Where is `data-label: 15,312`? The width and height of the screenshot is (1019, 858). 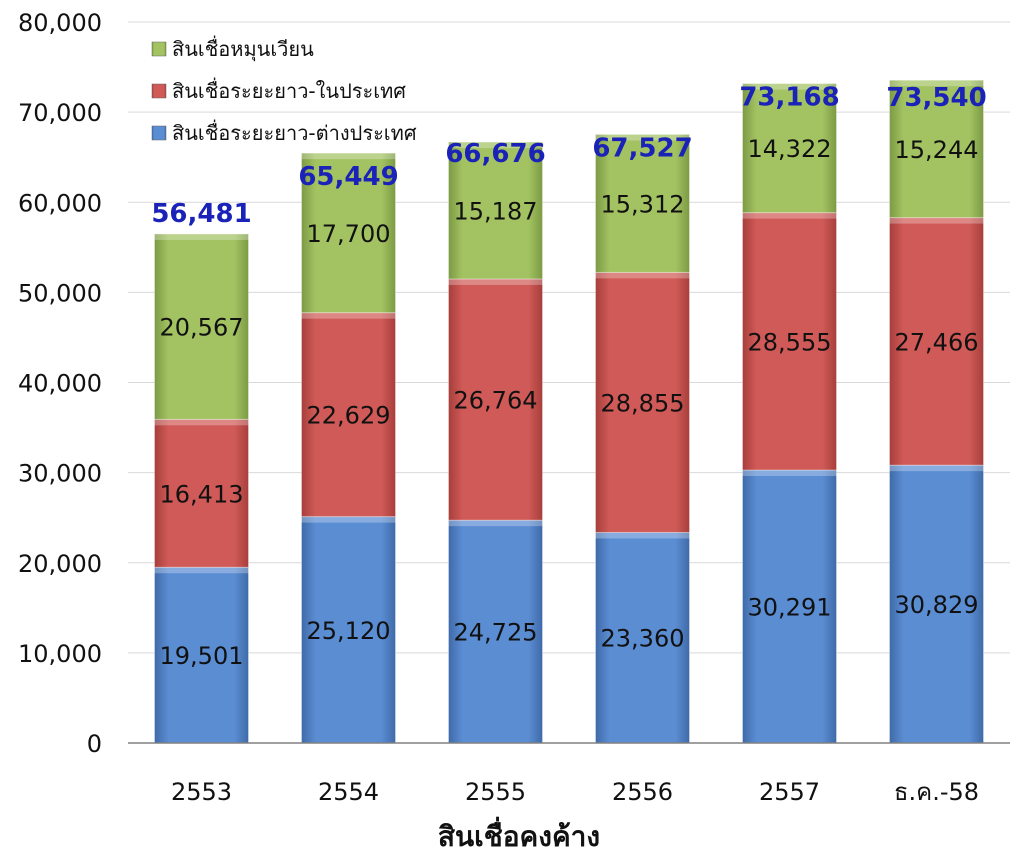 data-label: 15,312 is located at coordinates (643, 204).